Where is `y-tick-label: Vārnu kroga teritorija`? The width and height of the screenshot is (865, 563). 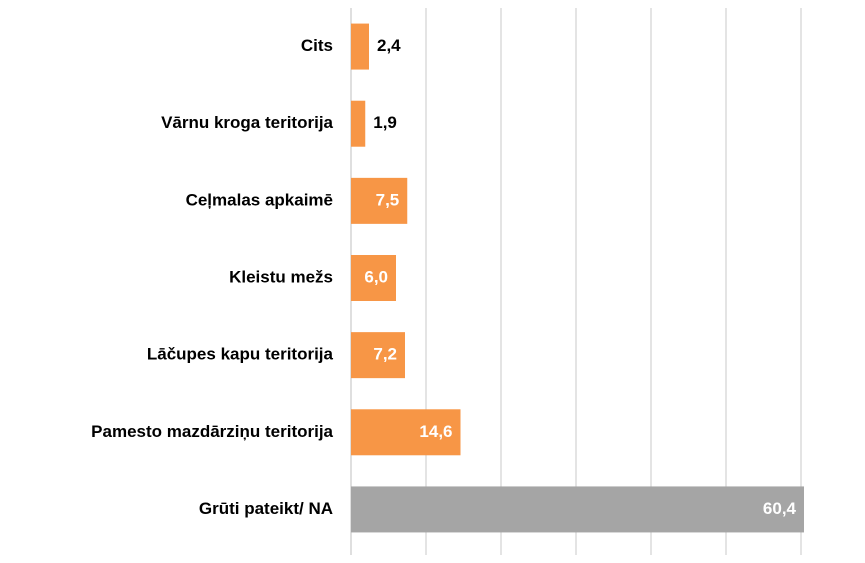 y-tick-label: Vārnu kroga teritorija is located at coordinates (247, 122).